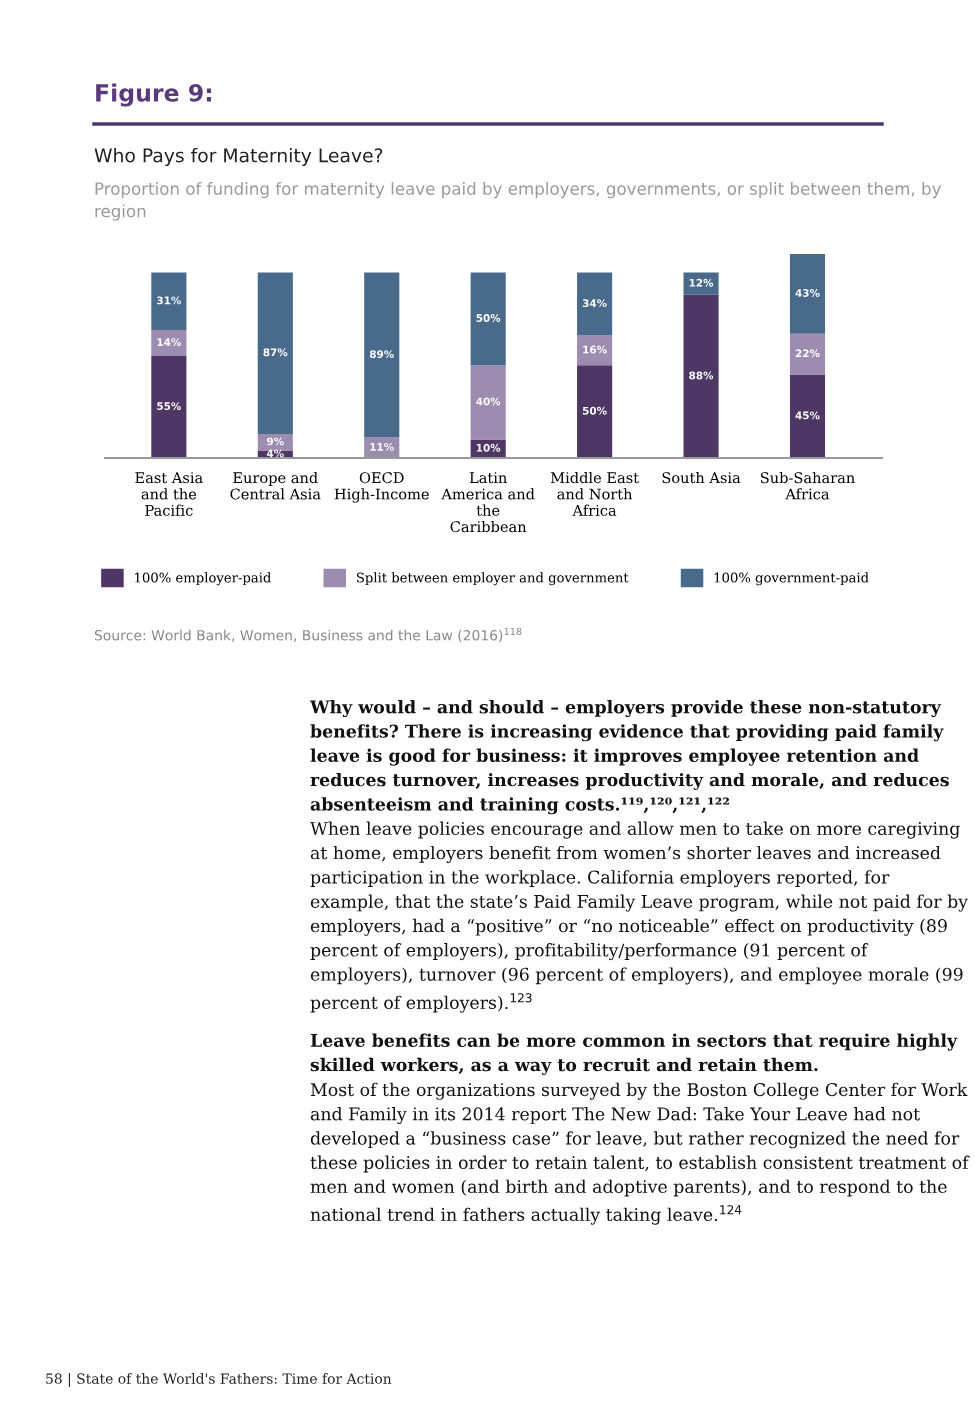  What do you see at coordinates (807, 485) in the screenshot?
I see `x-tick-label: Sub-Saharan Africa` at bounding box center [807, 485].